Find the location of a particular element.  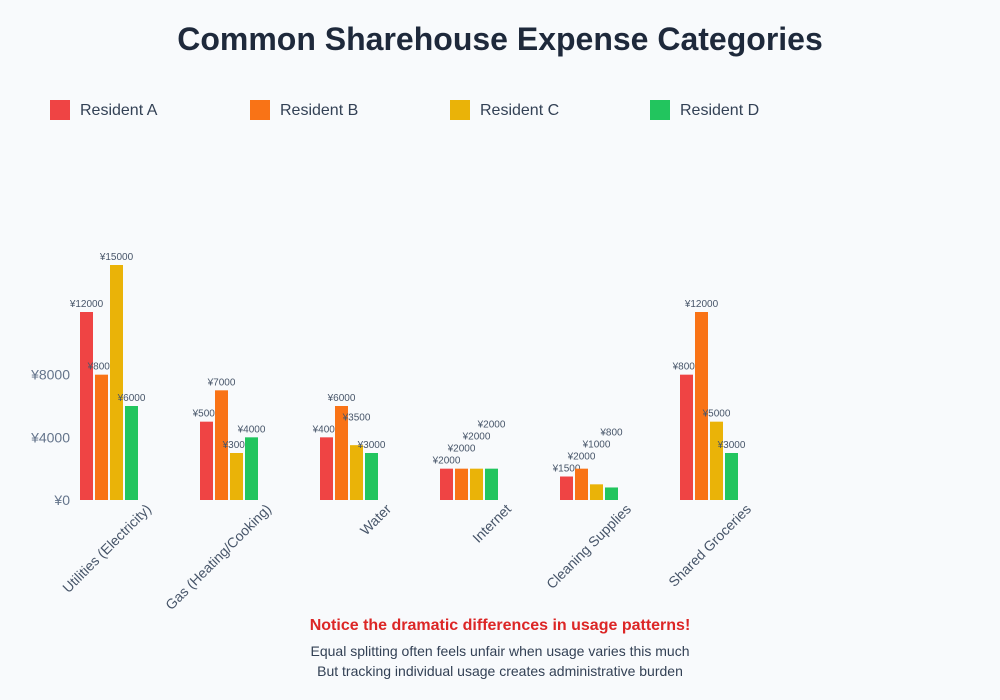

bar-value-label: ¥1000 is located at coordinates (596, 445).